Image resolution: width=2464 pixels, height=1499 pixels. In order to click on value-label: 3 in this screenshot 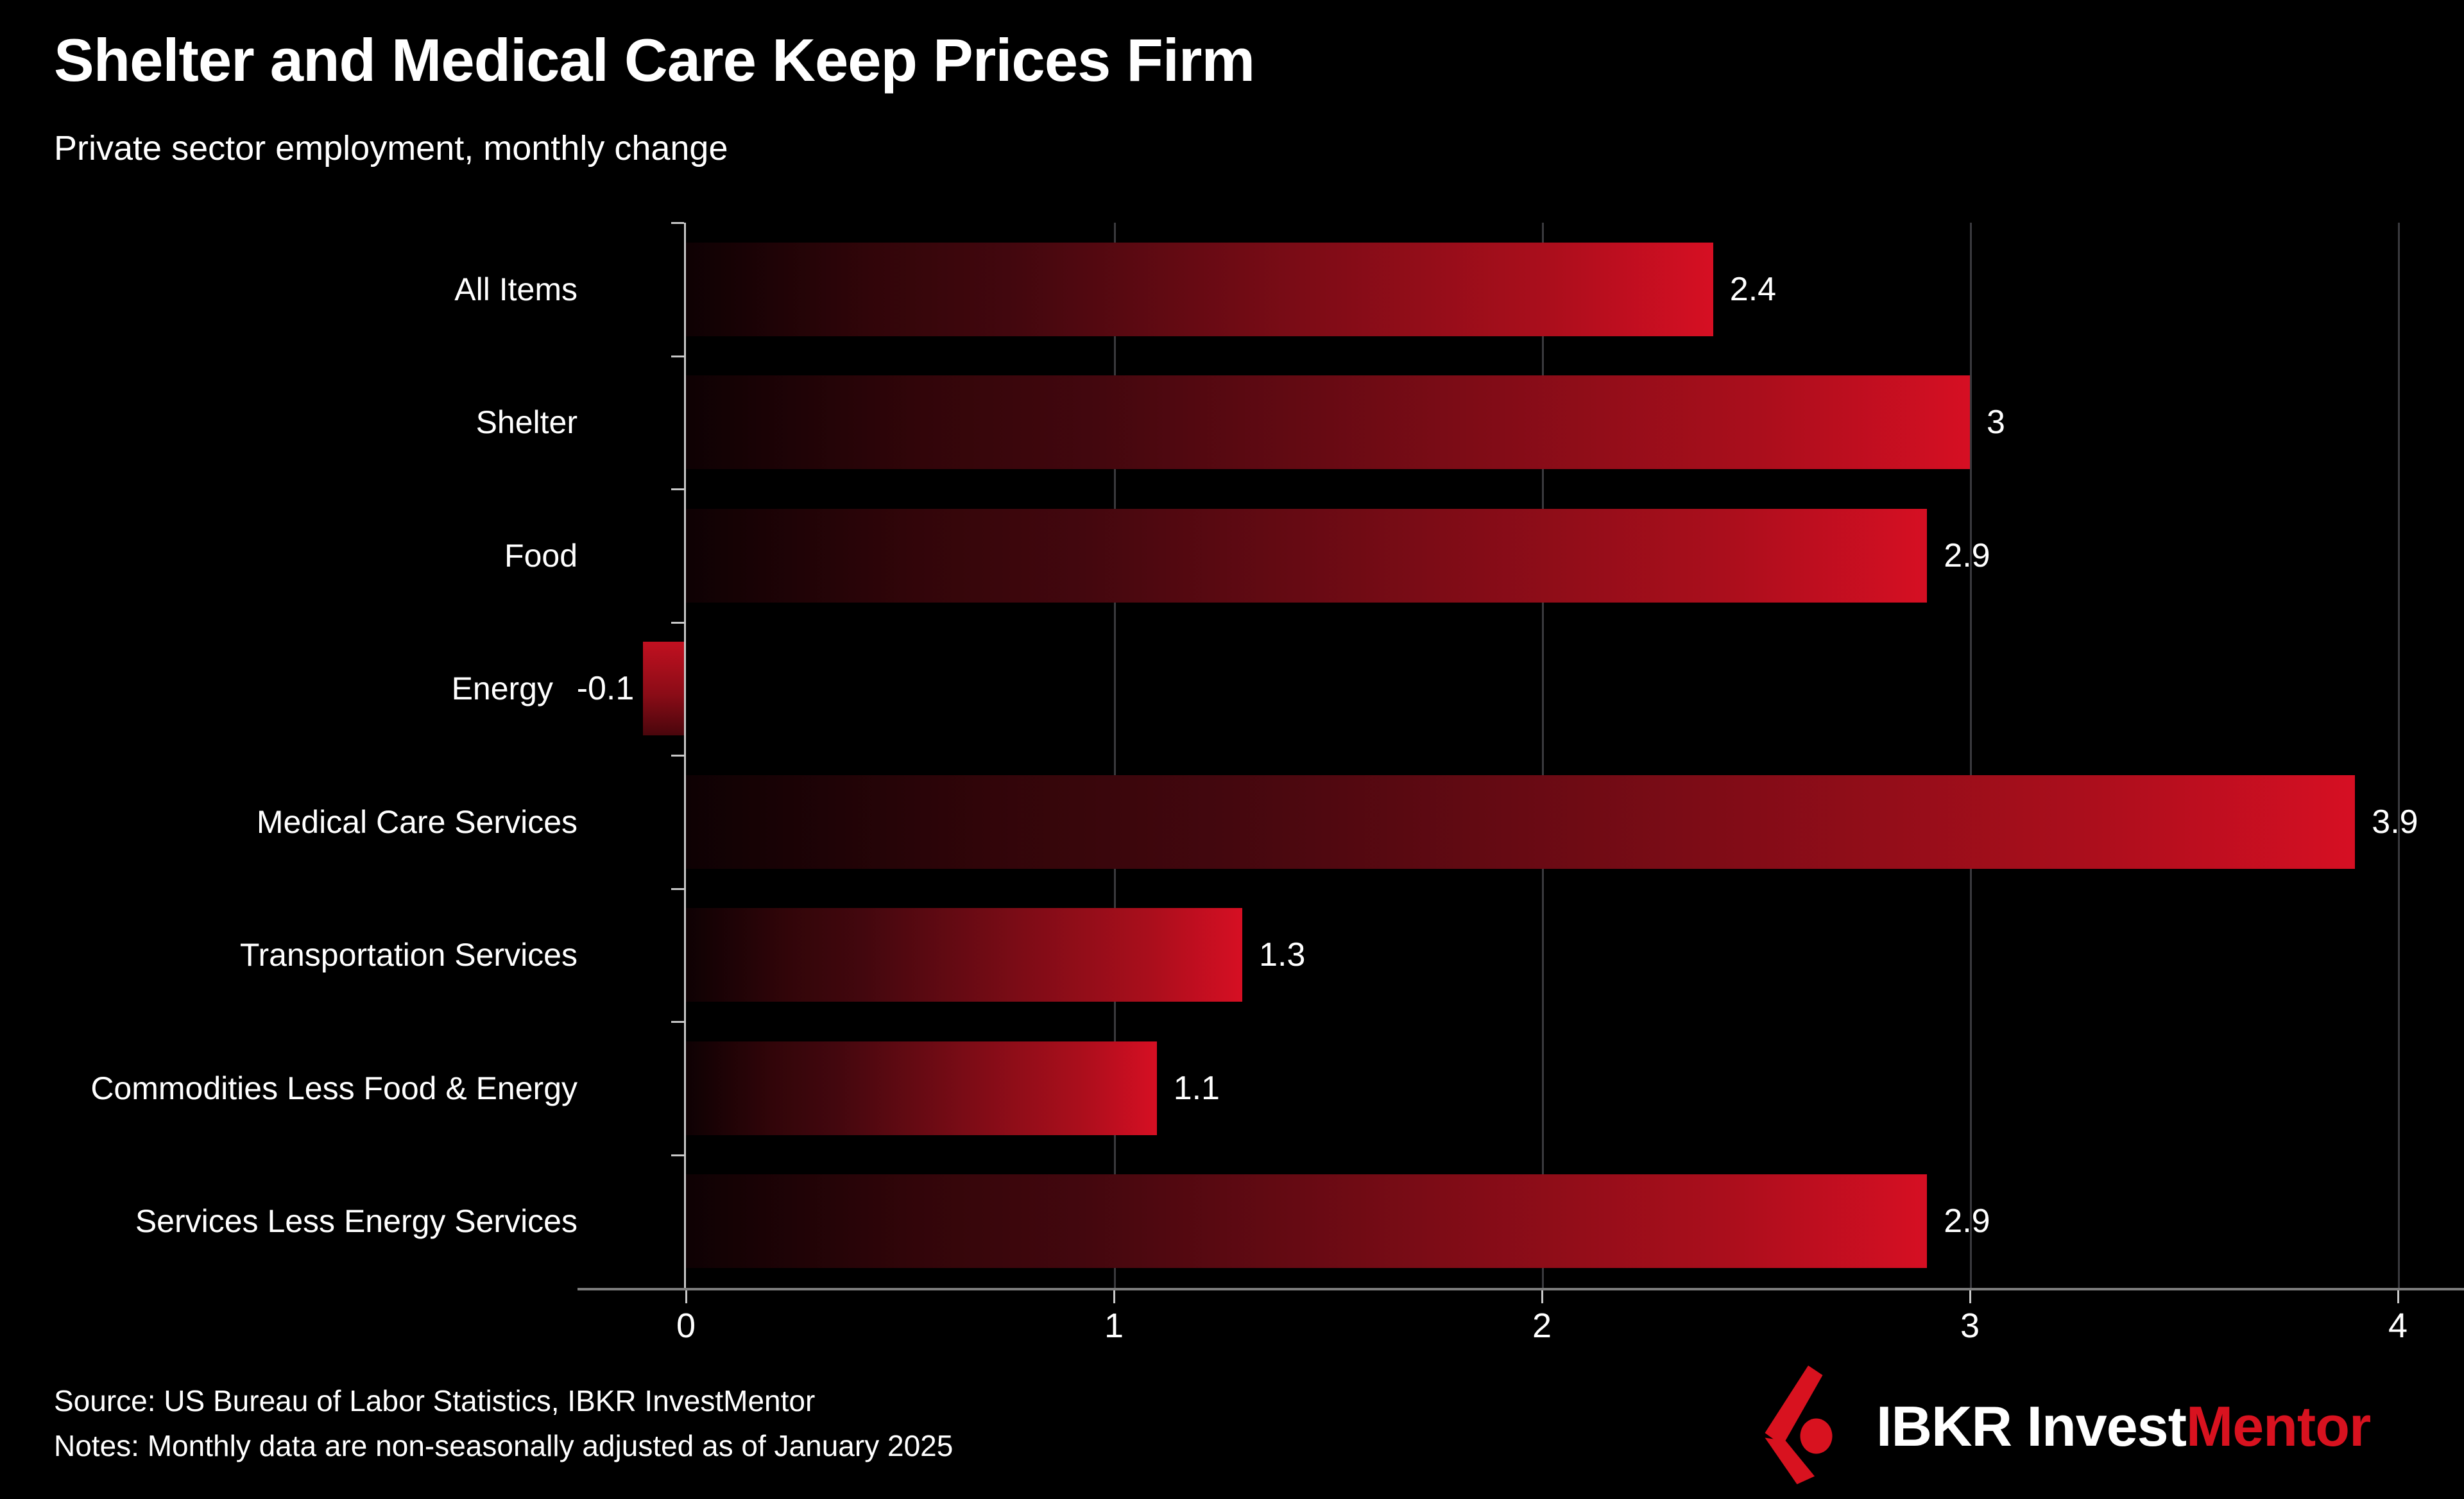, I will do `click(1996, 422)`.